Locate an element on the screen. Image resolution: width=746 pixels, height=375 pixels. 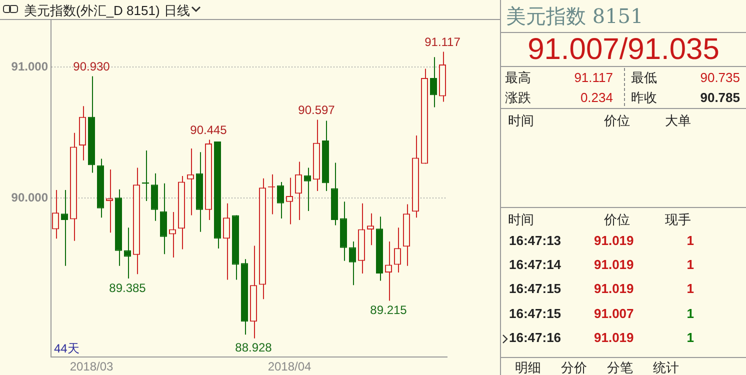
text: 大单 is located at coordinates (678, 121).